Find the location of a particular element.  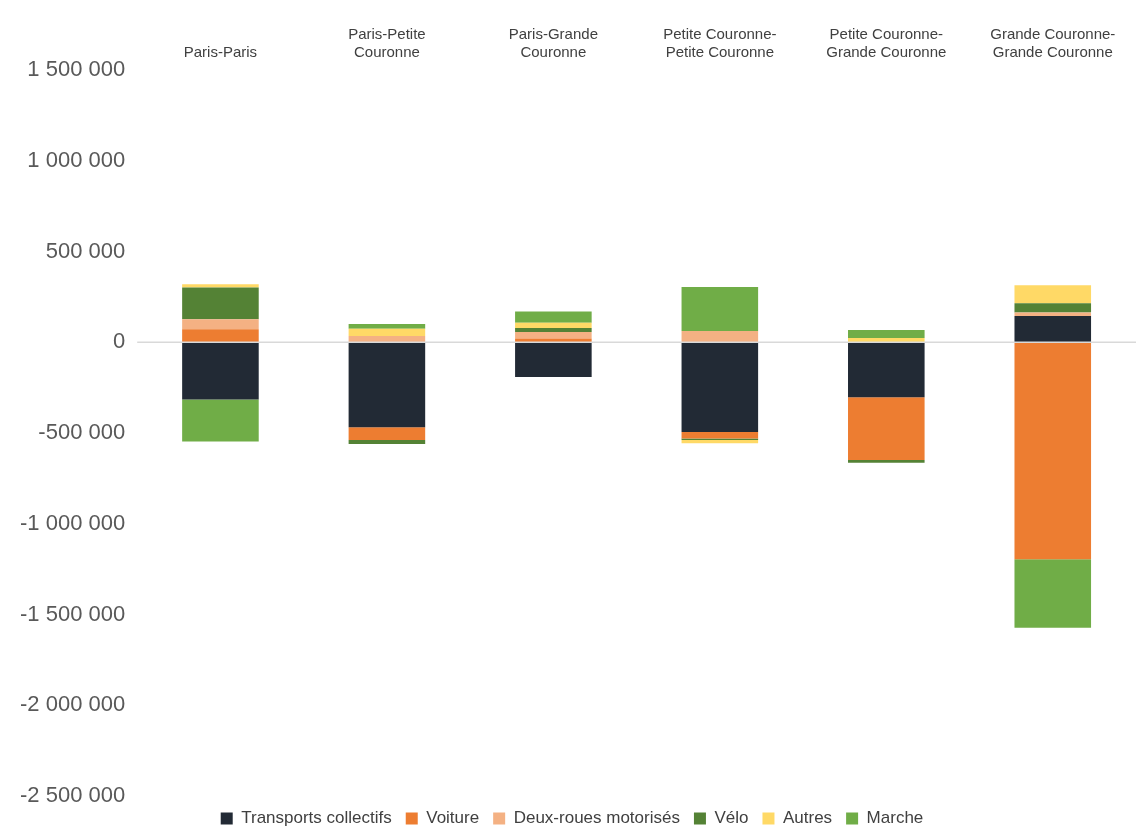

y-tick-label: -1 500 000 is located at coordinates (73, 613).